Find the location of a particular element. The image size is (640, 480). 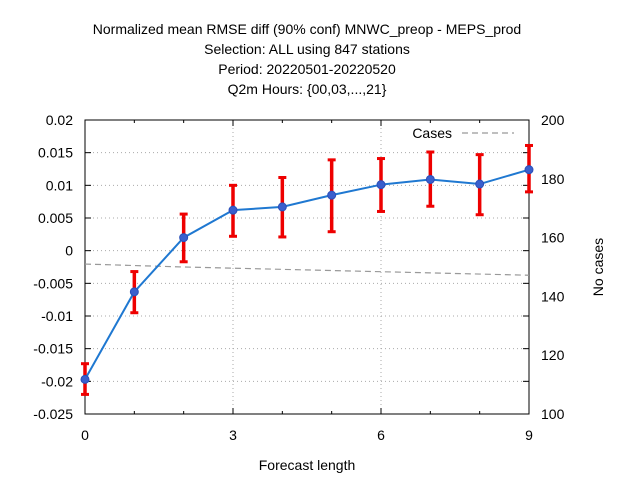

cases-line is located at coordinates (307, 269).